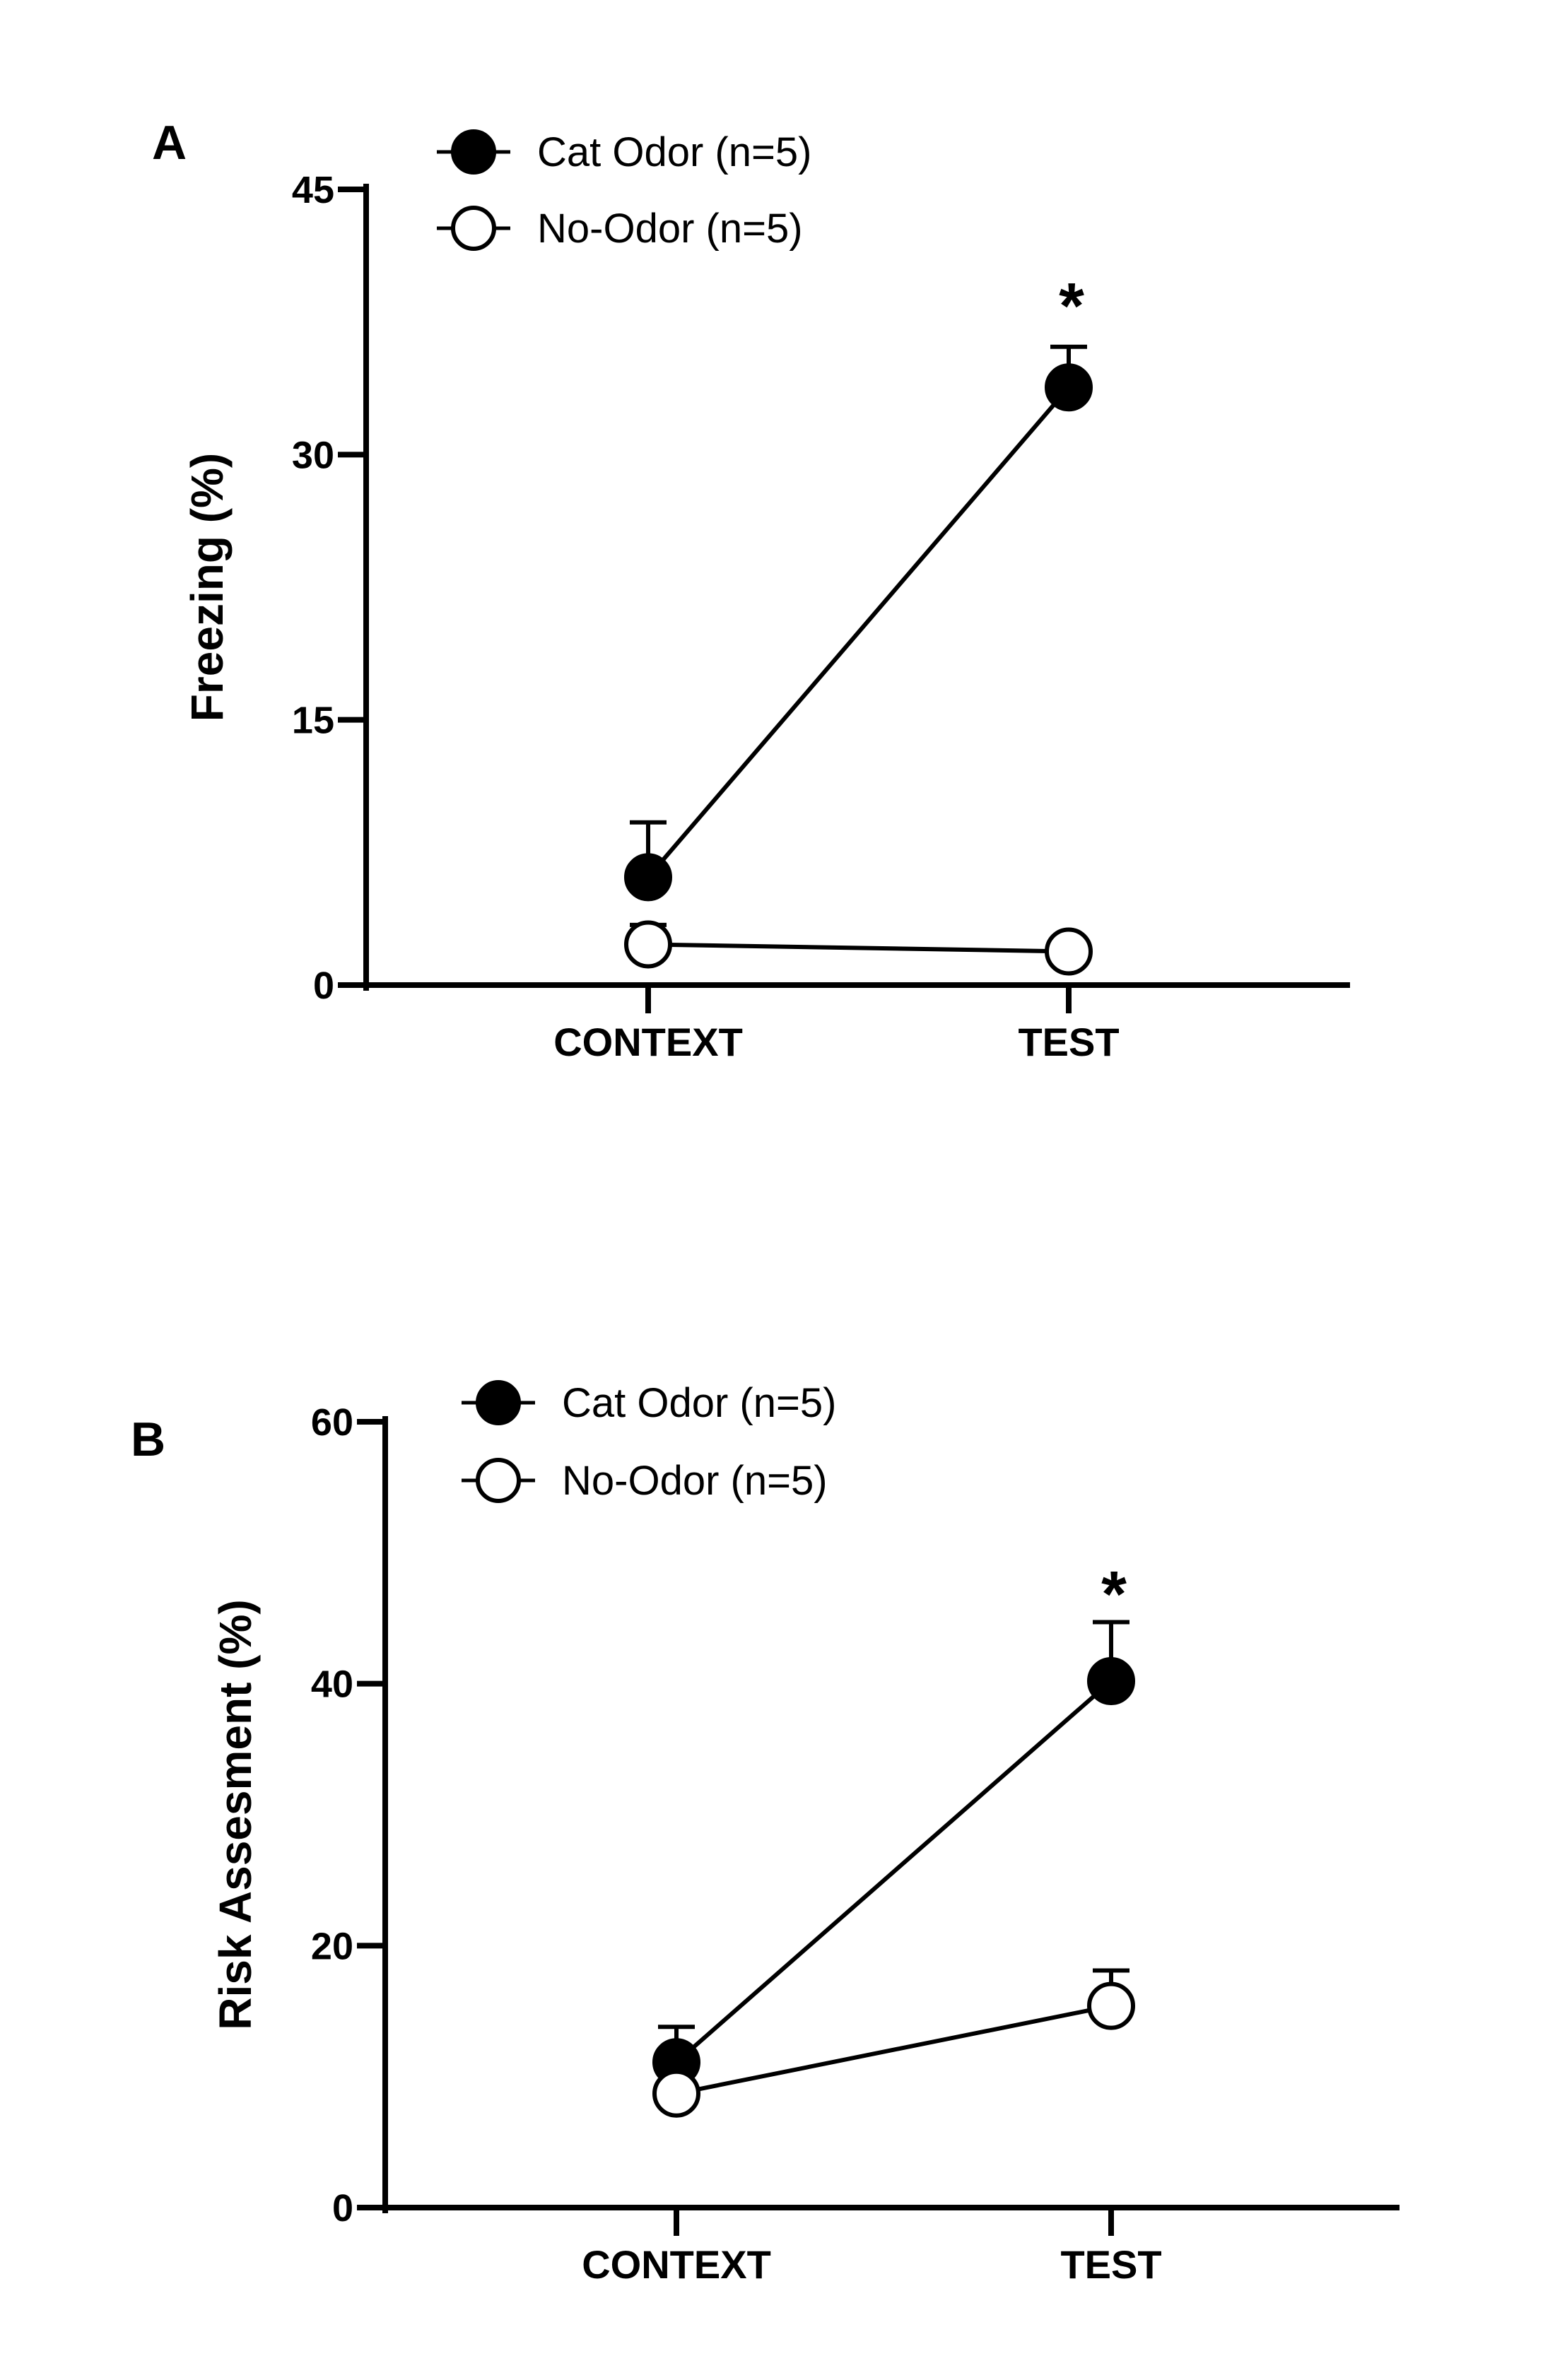  I want to click on y-tick-label: 40, so click(332, 1684).